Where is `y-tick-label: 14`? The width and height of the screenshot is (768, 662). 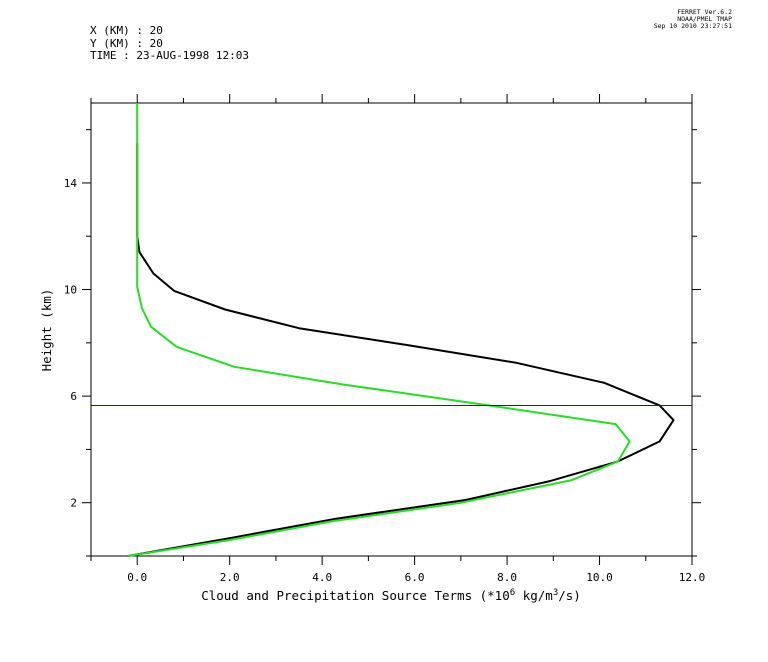 y-tick-label: 14 is located at coordinates (71, 183).